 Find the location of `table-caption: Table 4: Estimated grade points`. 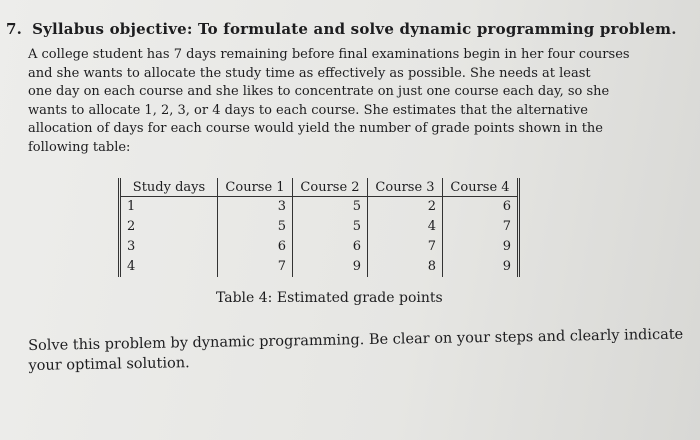

table-caption: Table 4: Estimated grade points is located at coordinates (329, 298).